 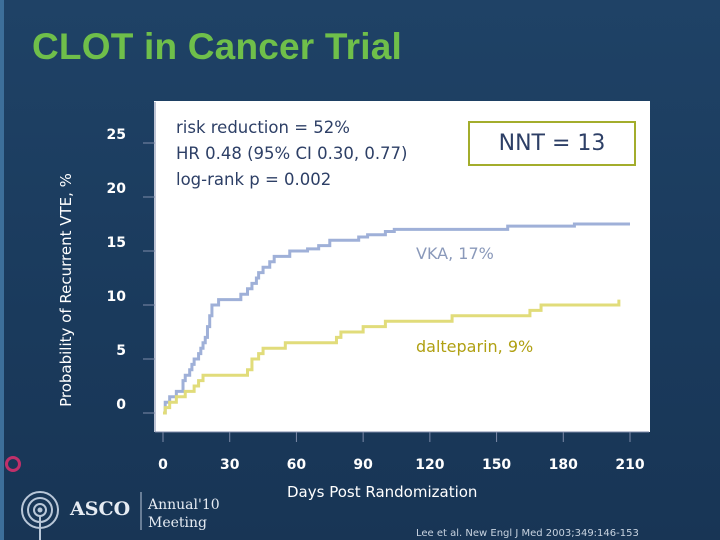 I want to click on y-tick-label: 25, so click(x=116, y=135).